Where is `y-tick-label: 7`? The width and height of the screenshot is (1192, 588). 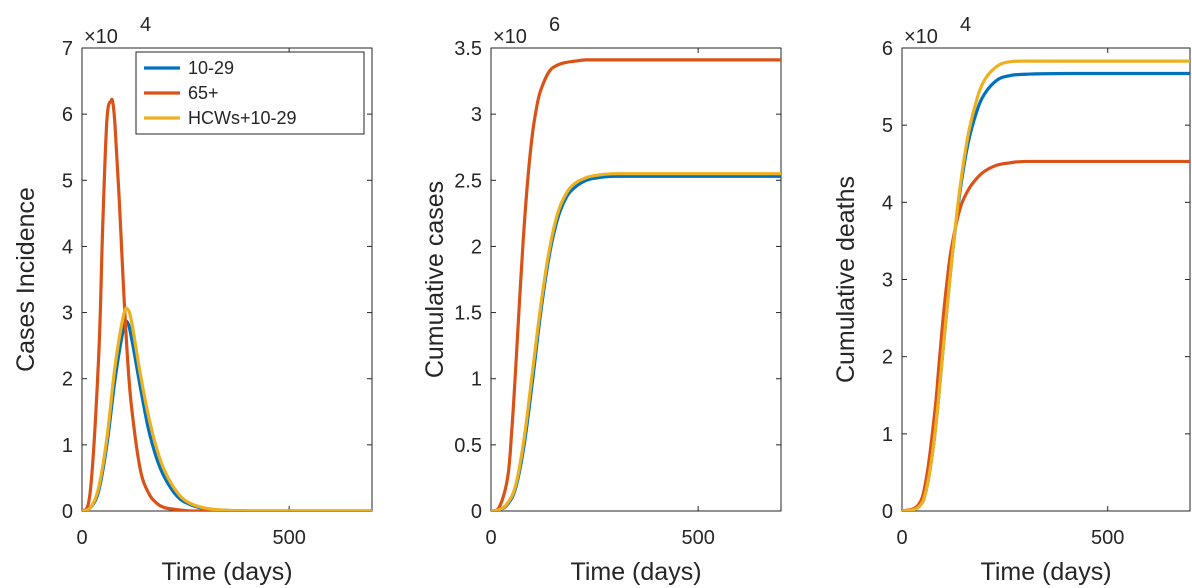 y-tick-label: 7 is located at coordinates (67, 49).